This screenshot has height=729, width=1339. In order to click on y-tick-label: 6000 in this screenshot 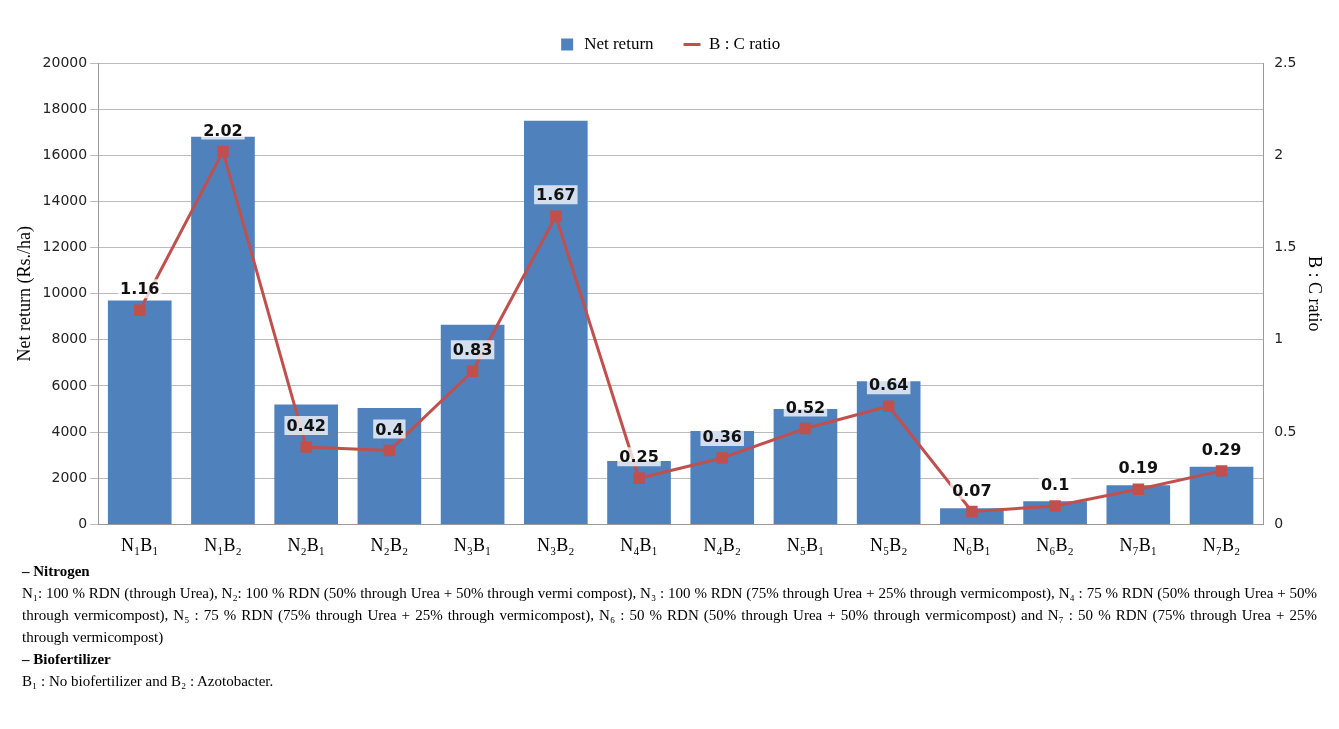, I will do `click(69, 384)`.